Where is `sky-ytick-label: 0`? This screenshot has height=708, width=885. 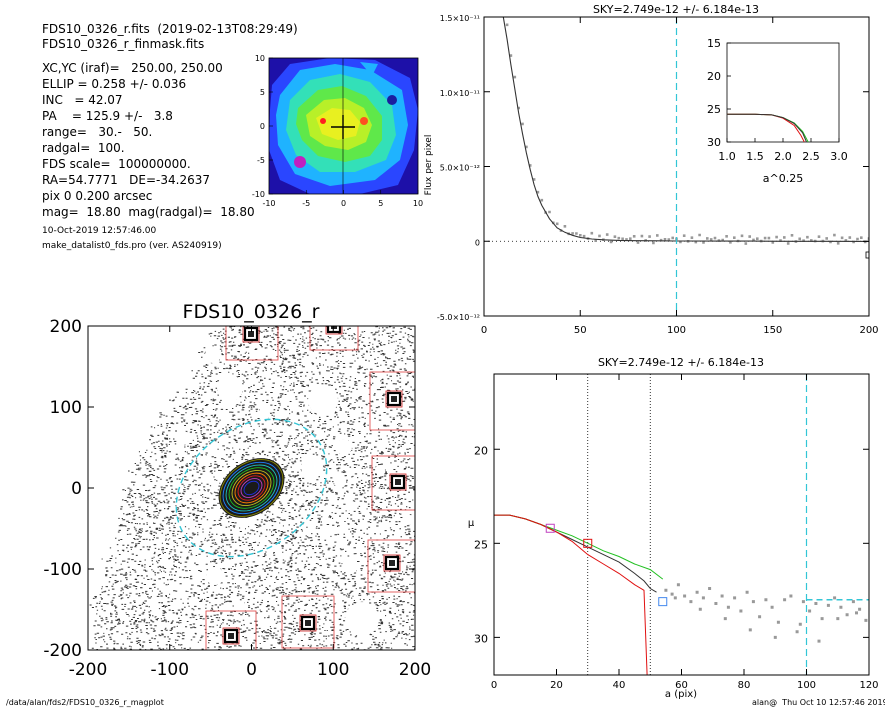 sky-ytick-label: 0 is located at coordinates (477, 242).